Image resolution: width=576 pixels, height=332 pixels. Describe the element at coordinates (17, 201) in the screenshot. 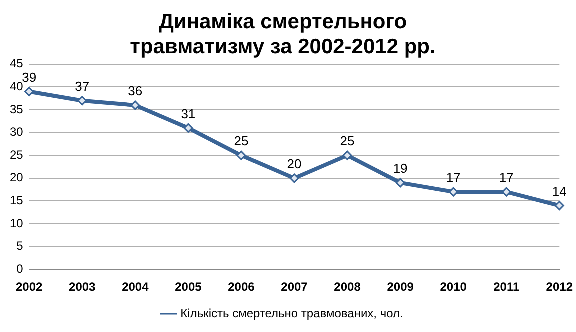

I see `y-tick-label: 15` at that location.